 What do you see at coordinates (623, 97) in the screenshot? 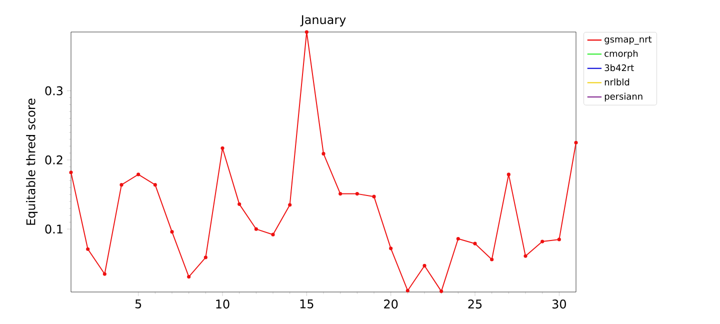
I see `legend-label: persiann` at bounding box center [623, 97].